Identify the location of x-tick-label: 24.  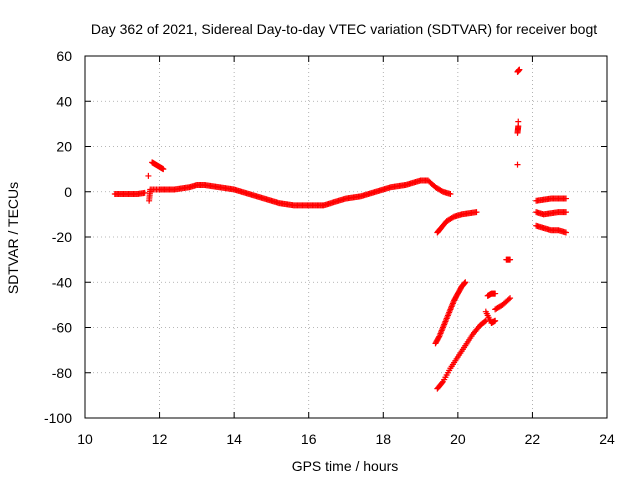
(607, 439).